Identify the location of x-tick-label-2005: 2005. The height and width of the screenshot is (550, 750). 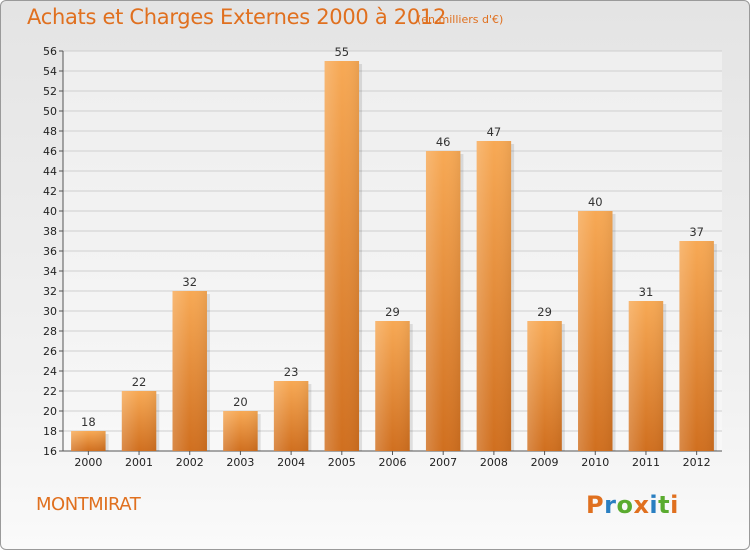
(342, 462).